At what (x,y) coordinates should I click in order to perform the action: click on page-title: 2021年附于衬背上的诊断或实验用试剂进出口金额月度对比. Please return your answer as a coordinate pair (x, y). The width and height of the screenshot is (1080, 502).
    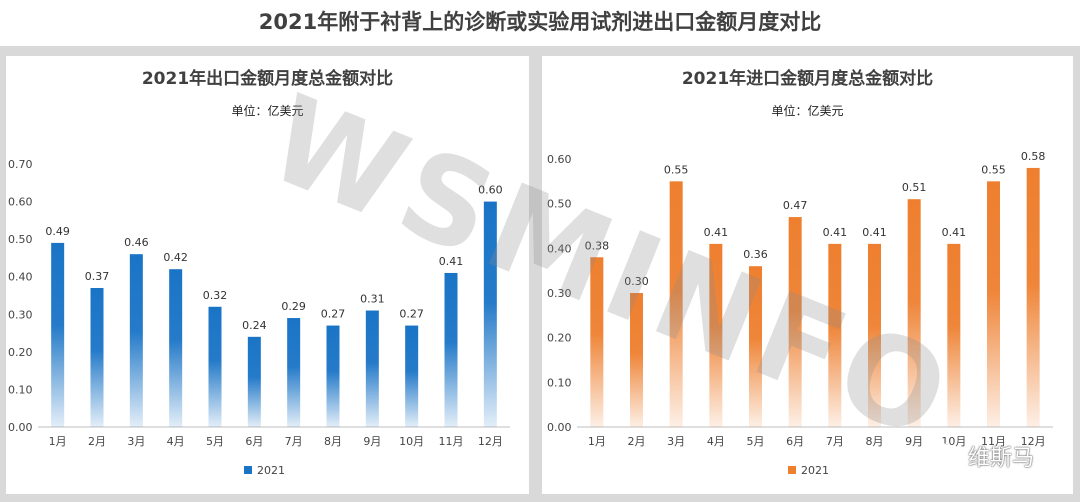
    Looking at the image, I should click on (540, 22).